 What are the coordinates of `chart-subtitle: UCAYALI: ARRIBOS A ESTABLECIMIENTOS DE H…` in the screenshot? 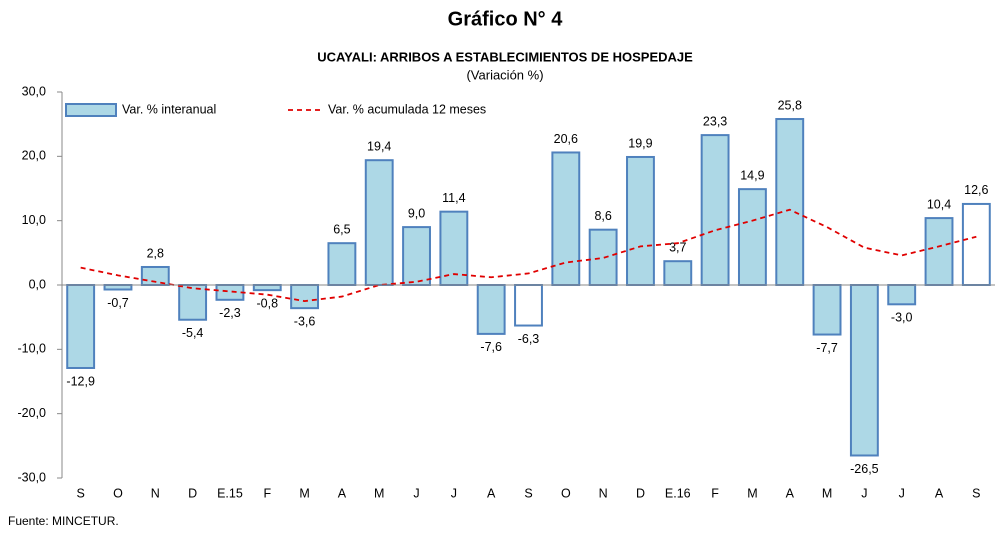 It's located at (505, 56).